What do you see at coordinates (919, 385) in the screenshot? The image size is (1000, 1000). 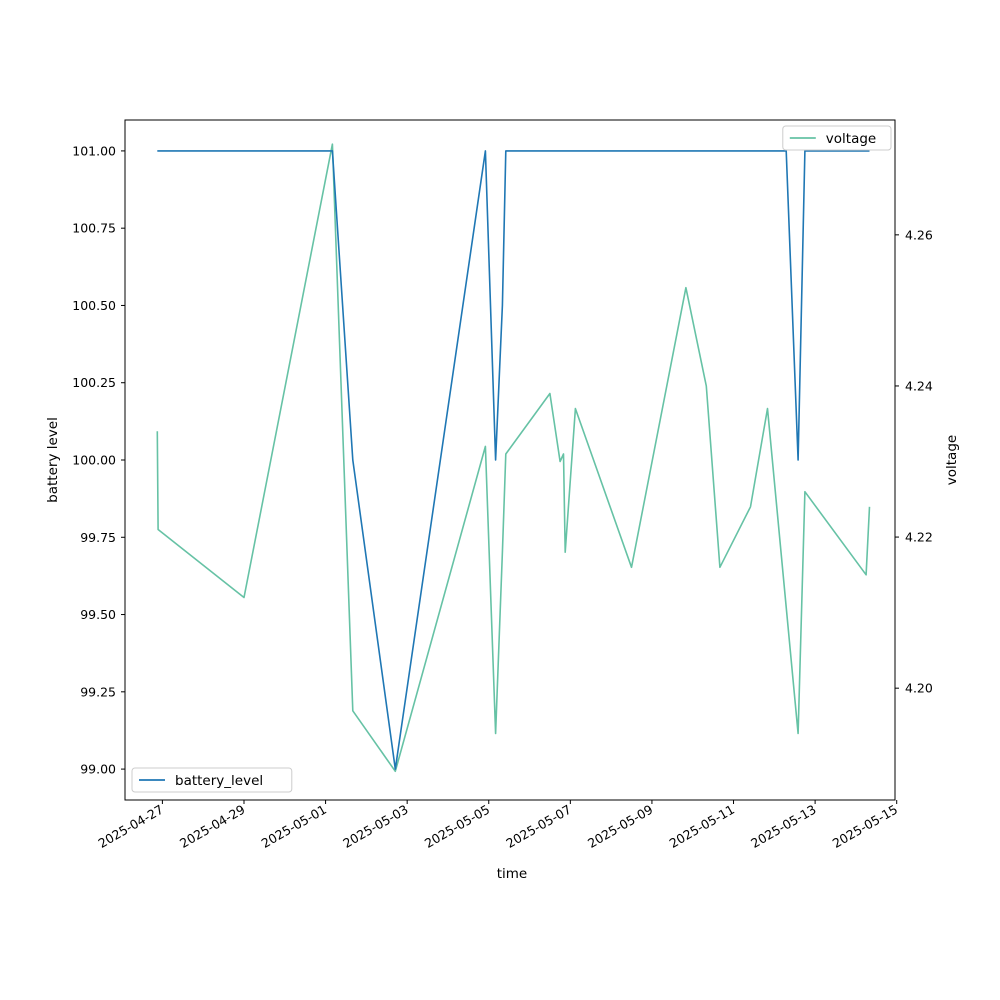 I see `y-right-tick-label: 4.24` at bounding box center [919, 385].